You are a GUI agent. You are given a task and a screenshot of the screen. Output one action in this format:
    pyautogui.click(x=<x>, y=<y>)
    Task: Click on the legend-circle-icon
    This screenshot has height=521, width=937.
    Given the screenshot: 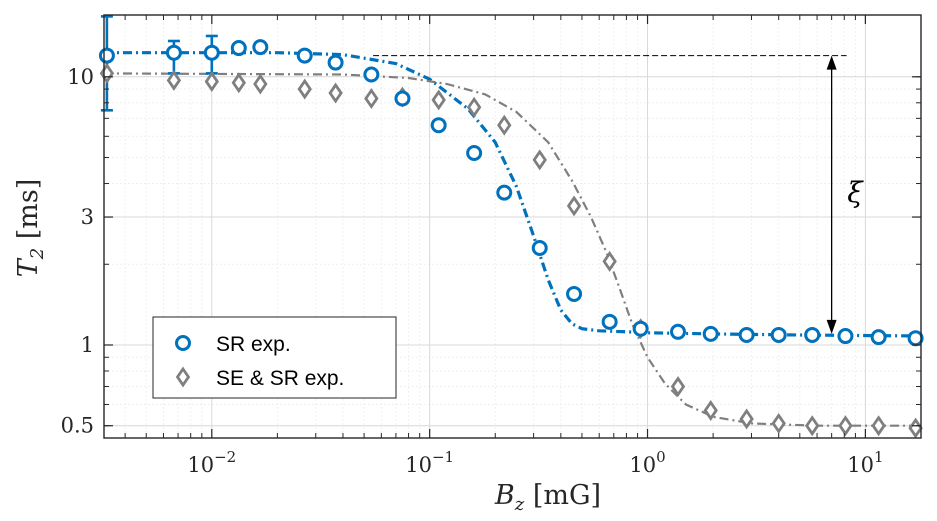 What is the action you would take?
    pyautogui.click(x=183, y=343)
    